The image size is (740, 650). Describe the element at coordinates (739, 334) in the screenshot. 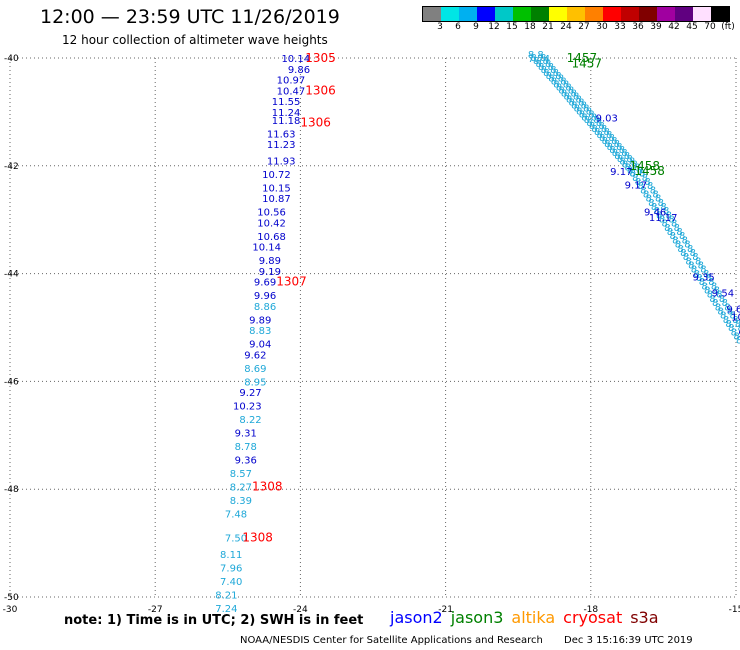

I see `wave-height-label: 9.4` at that location.